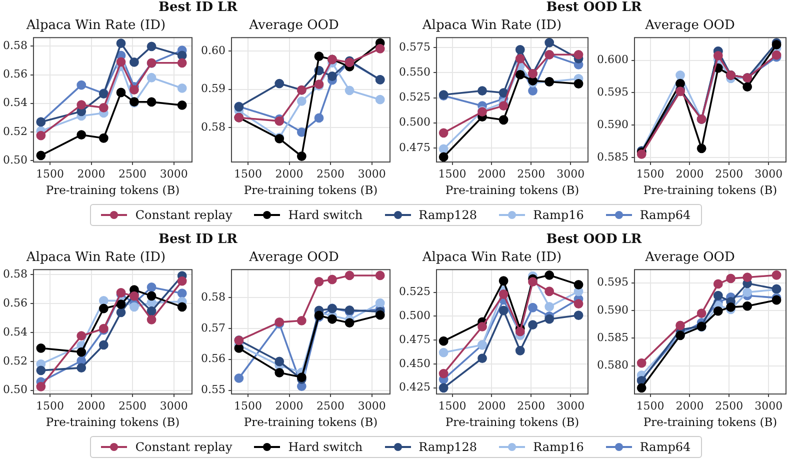  Describe the element at coordinates (213, 389) in the screenshot. I see `y-tick-label: 0.55` at that location.